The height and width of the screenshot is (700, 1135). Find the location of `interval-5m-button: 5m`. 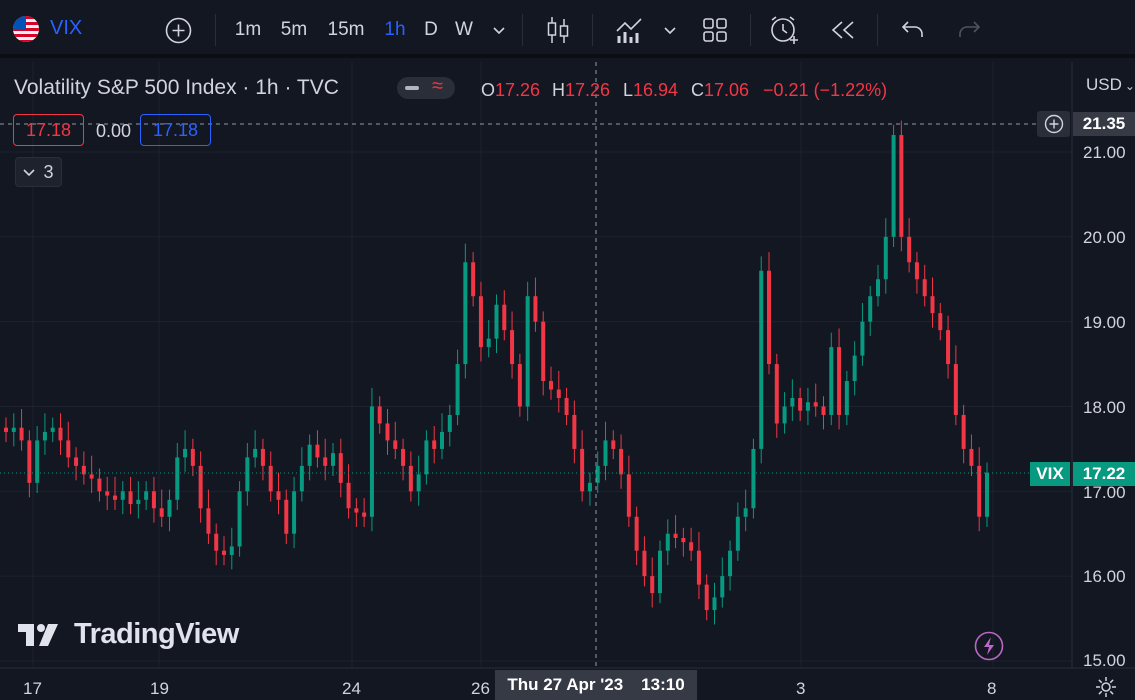

interval-5m-button: 5m is located at coordinates (294, 29).